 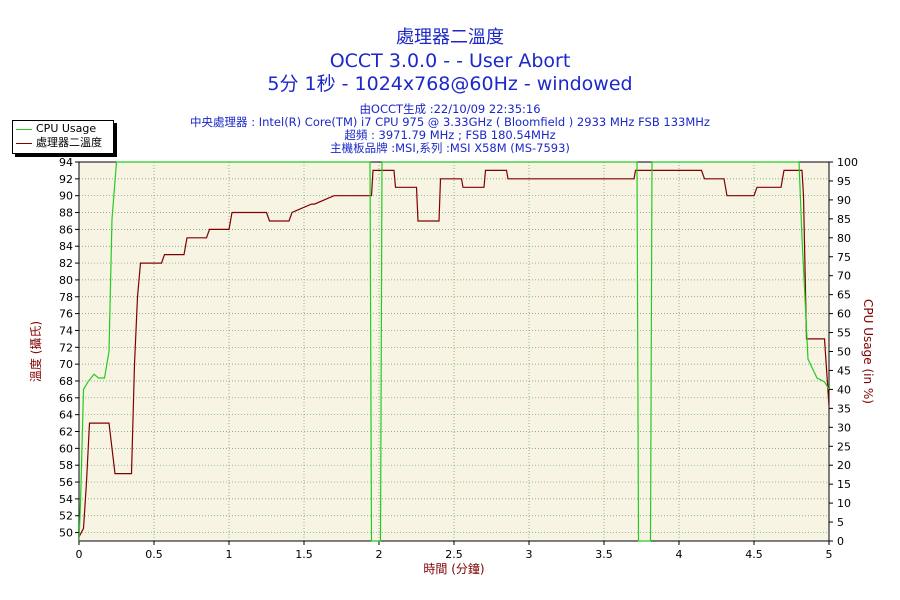 What do you see at coordinates (304, 554) in the screenshot?
I see `x-tick-label: 1.5` at bounding box center [304, 554].